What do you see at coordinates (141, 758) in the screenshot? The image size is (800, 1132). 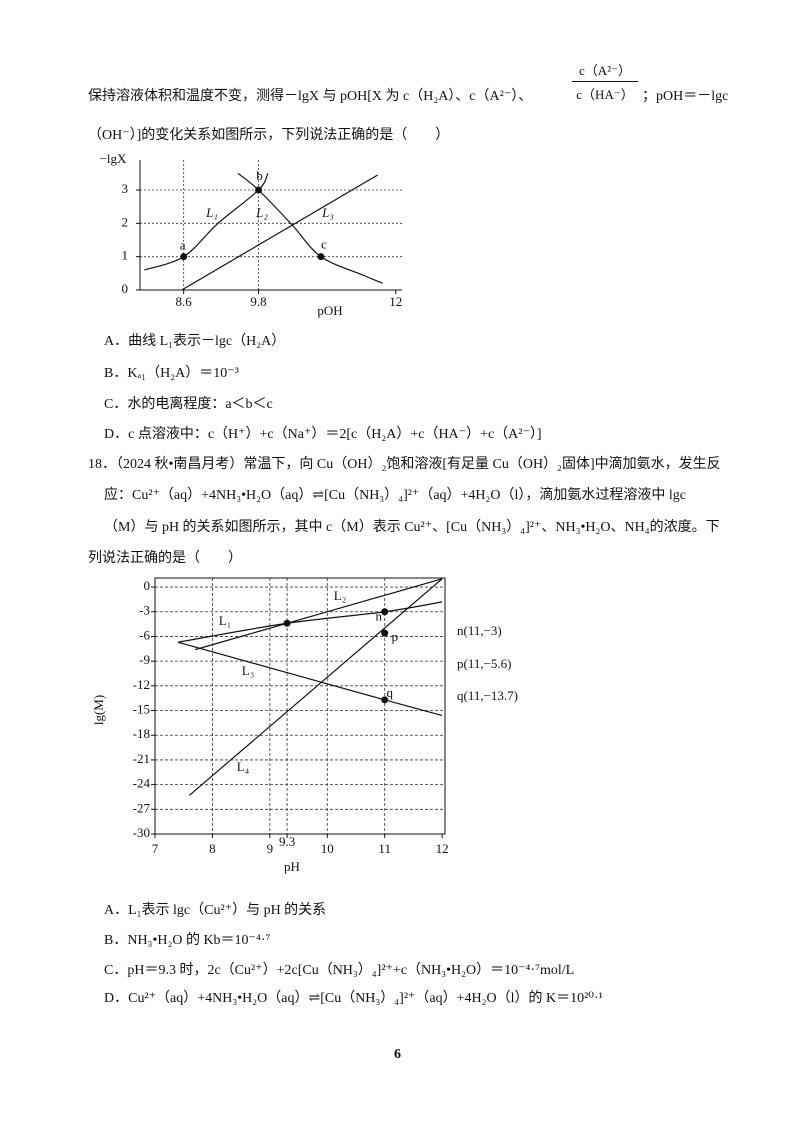 I see `y-tick-label: -21` at bounding box center [141, 758].